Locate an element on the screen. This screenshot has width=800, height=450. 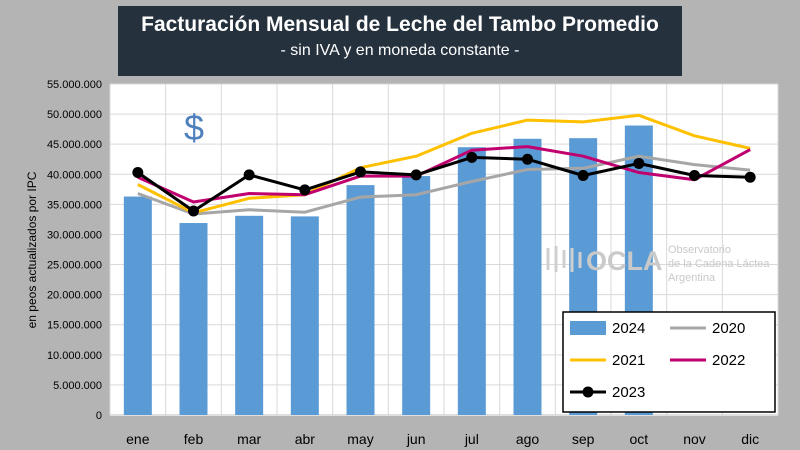
bar-2024-ene is located at coordinates (137, 305).